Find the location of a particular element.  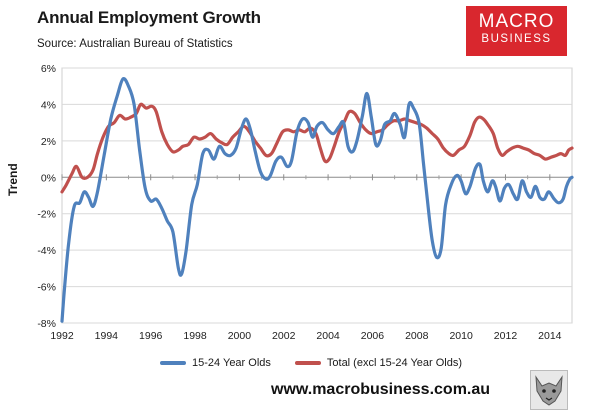

logo-line-2: BUSINESS is located at coordinates (516, 39).